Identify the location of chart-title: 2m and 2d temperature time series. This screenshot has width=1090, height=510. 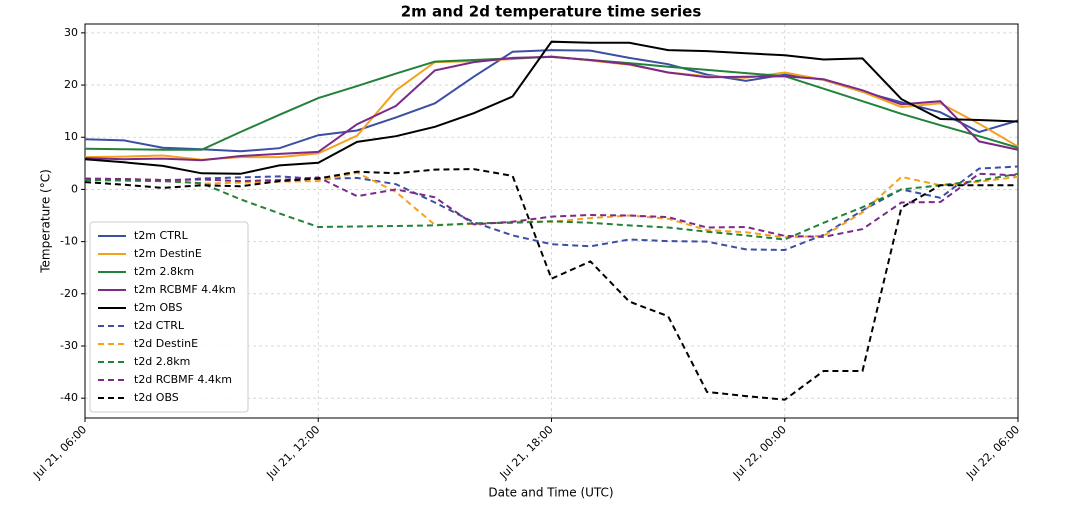
(551, 12).